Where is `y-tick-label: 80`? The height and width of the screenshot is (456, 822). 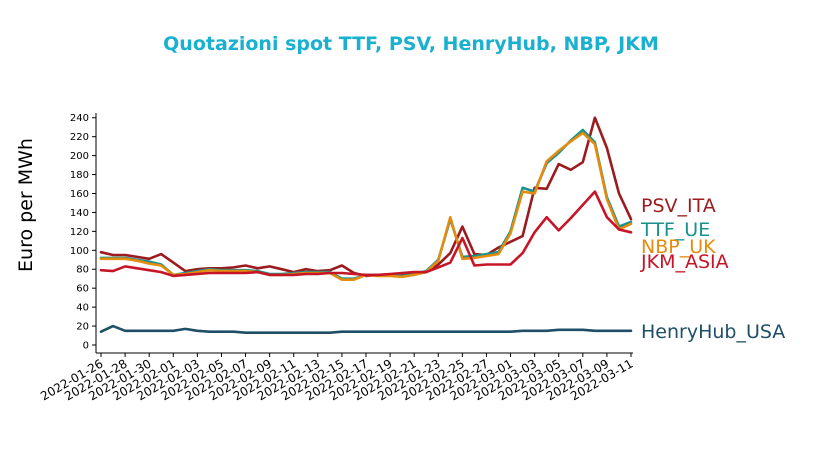 y-tick-label: 80 is located at coordinates (82, 270).